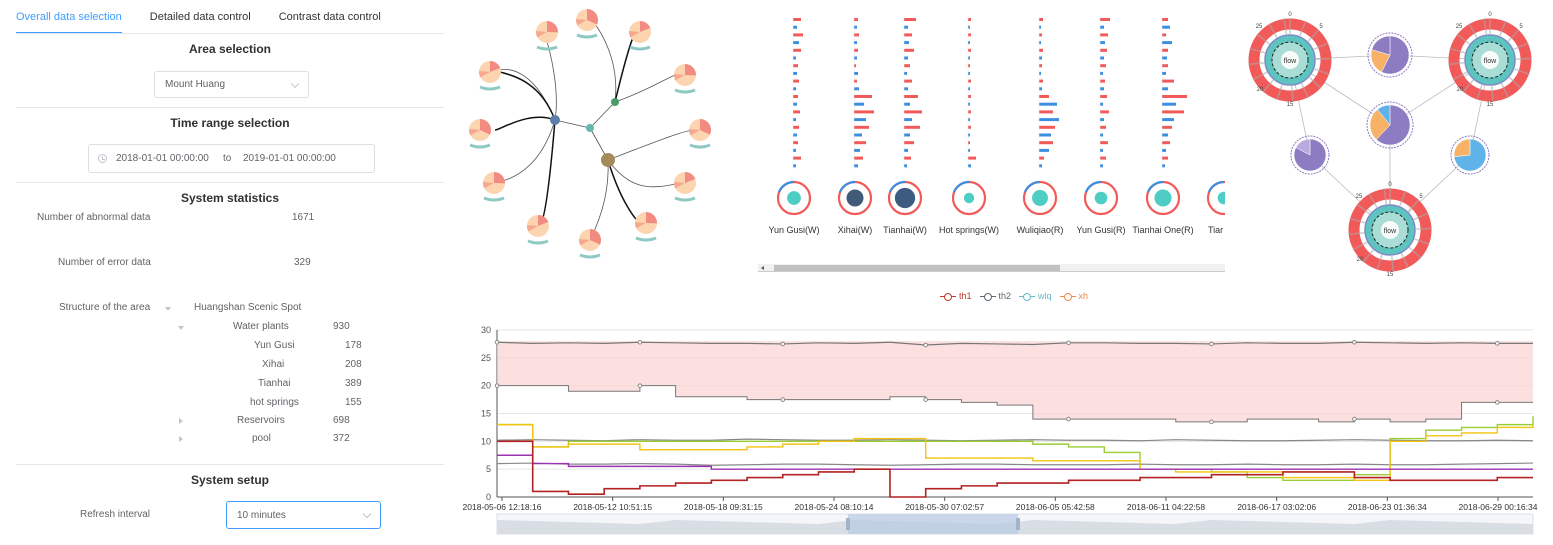 The height and width of the screenshot is (545, 1553). What do you see at coordinates (230, 33) in the screenshot?
I see `tab-underline` at bounding box center [230, 33].